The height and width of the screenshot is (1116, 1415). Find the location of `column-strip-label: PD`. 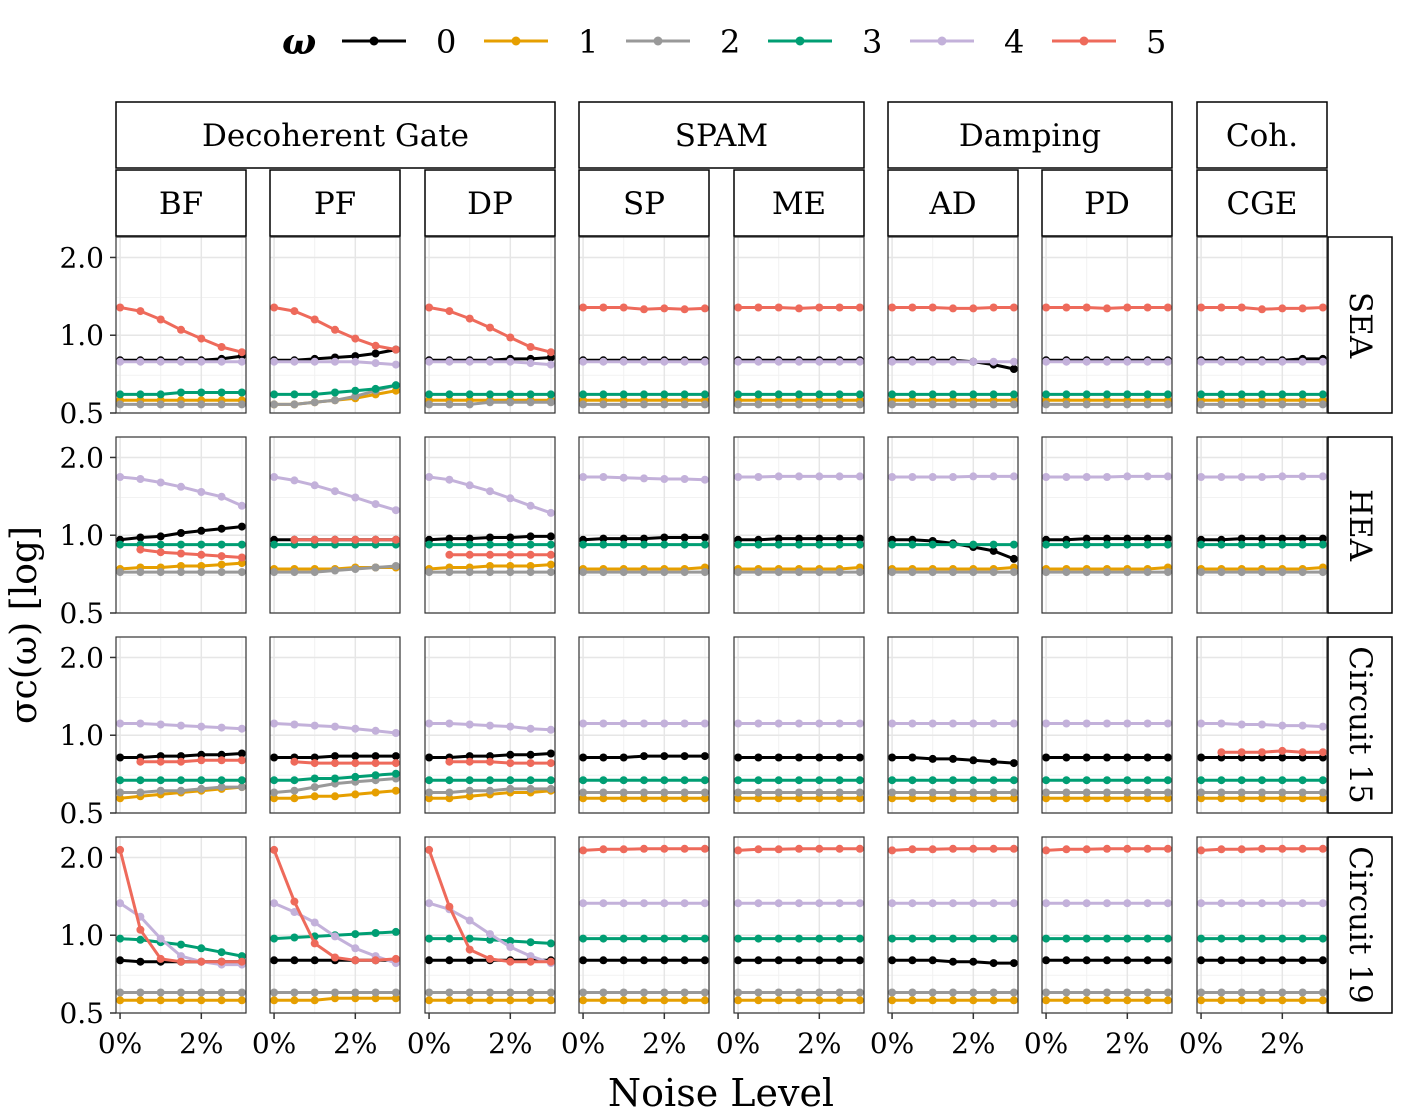

column-strip-label: PD is located at coordinates (1107, 204).